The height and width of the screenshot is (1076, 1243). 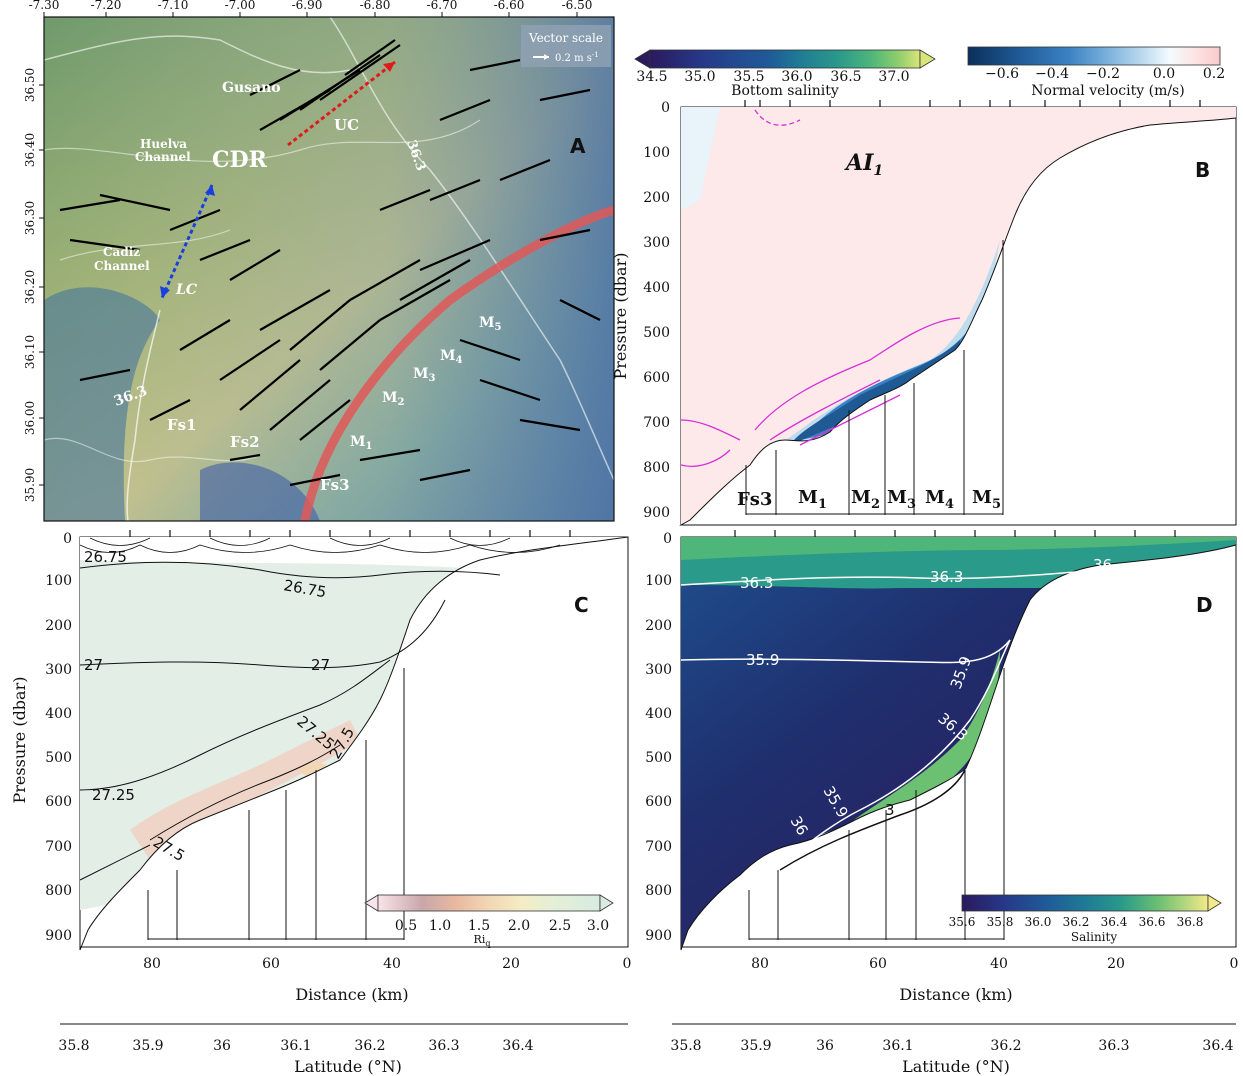 I want to click on velocity-band-mid, so click(x=895, y=365).